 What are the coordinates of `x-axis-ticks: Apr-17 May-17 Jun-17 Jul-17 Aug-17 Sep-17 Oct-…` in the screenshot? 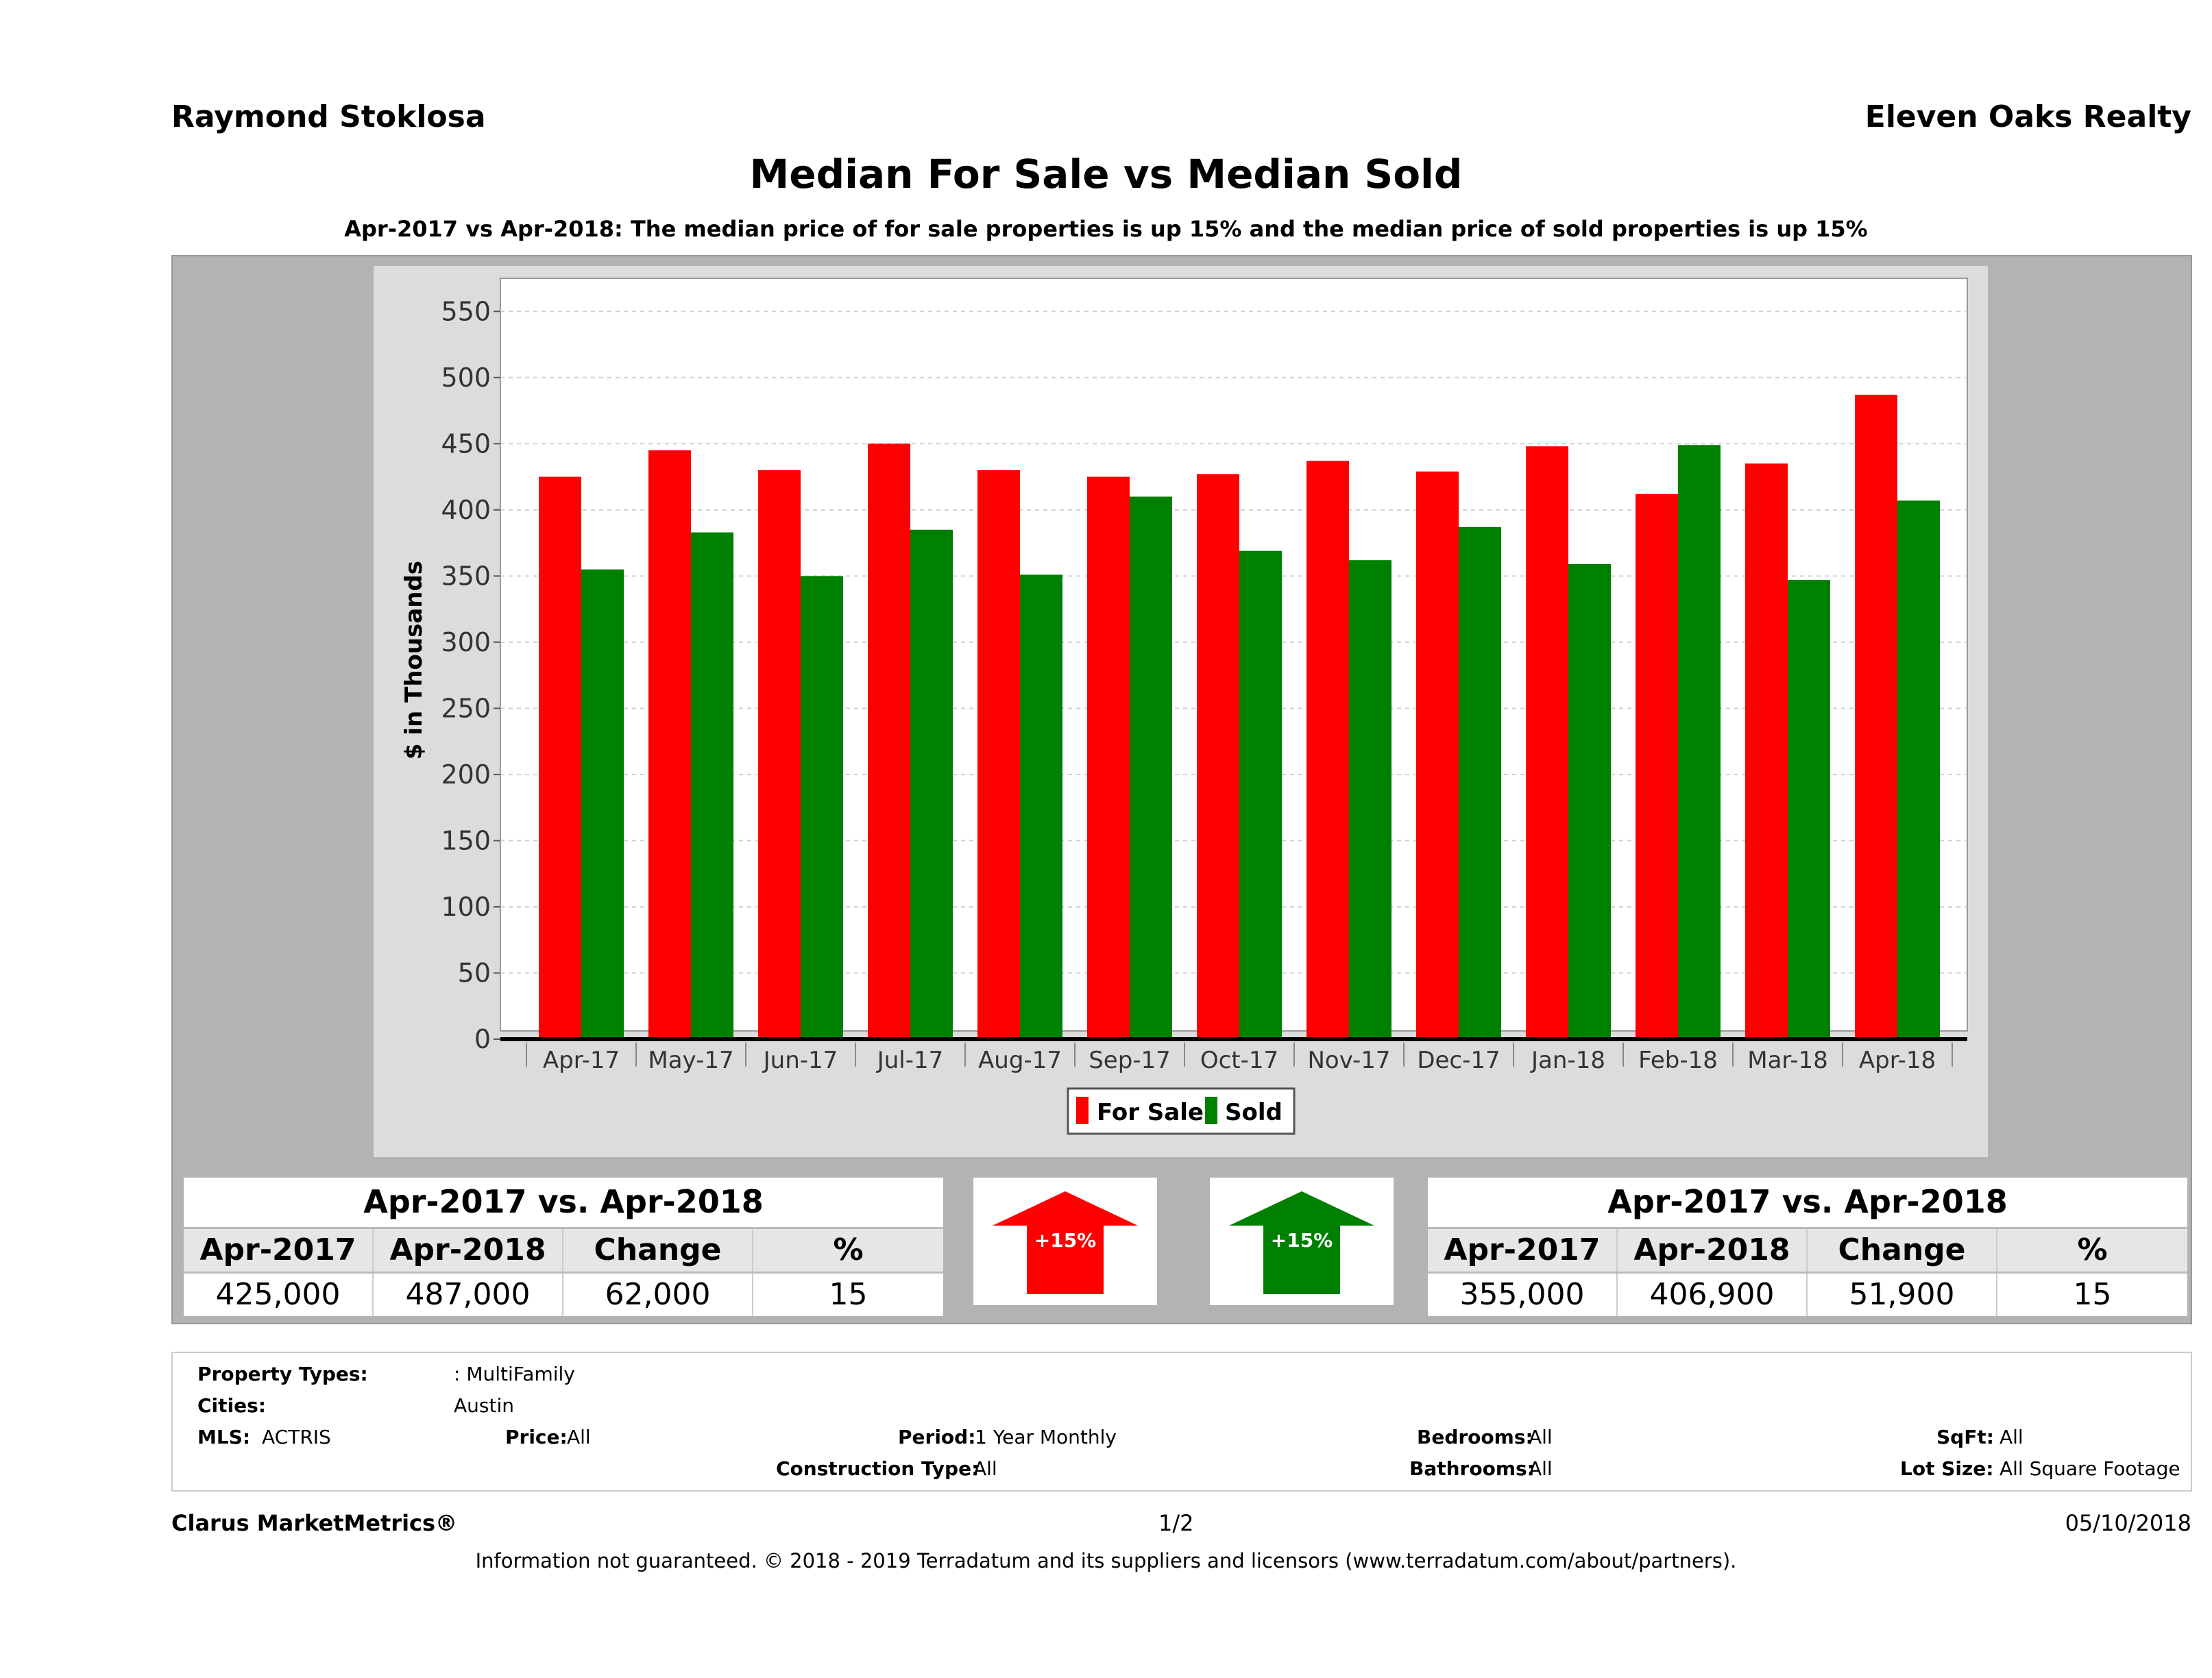 It's located at (1239, 1058).